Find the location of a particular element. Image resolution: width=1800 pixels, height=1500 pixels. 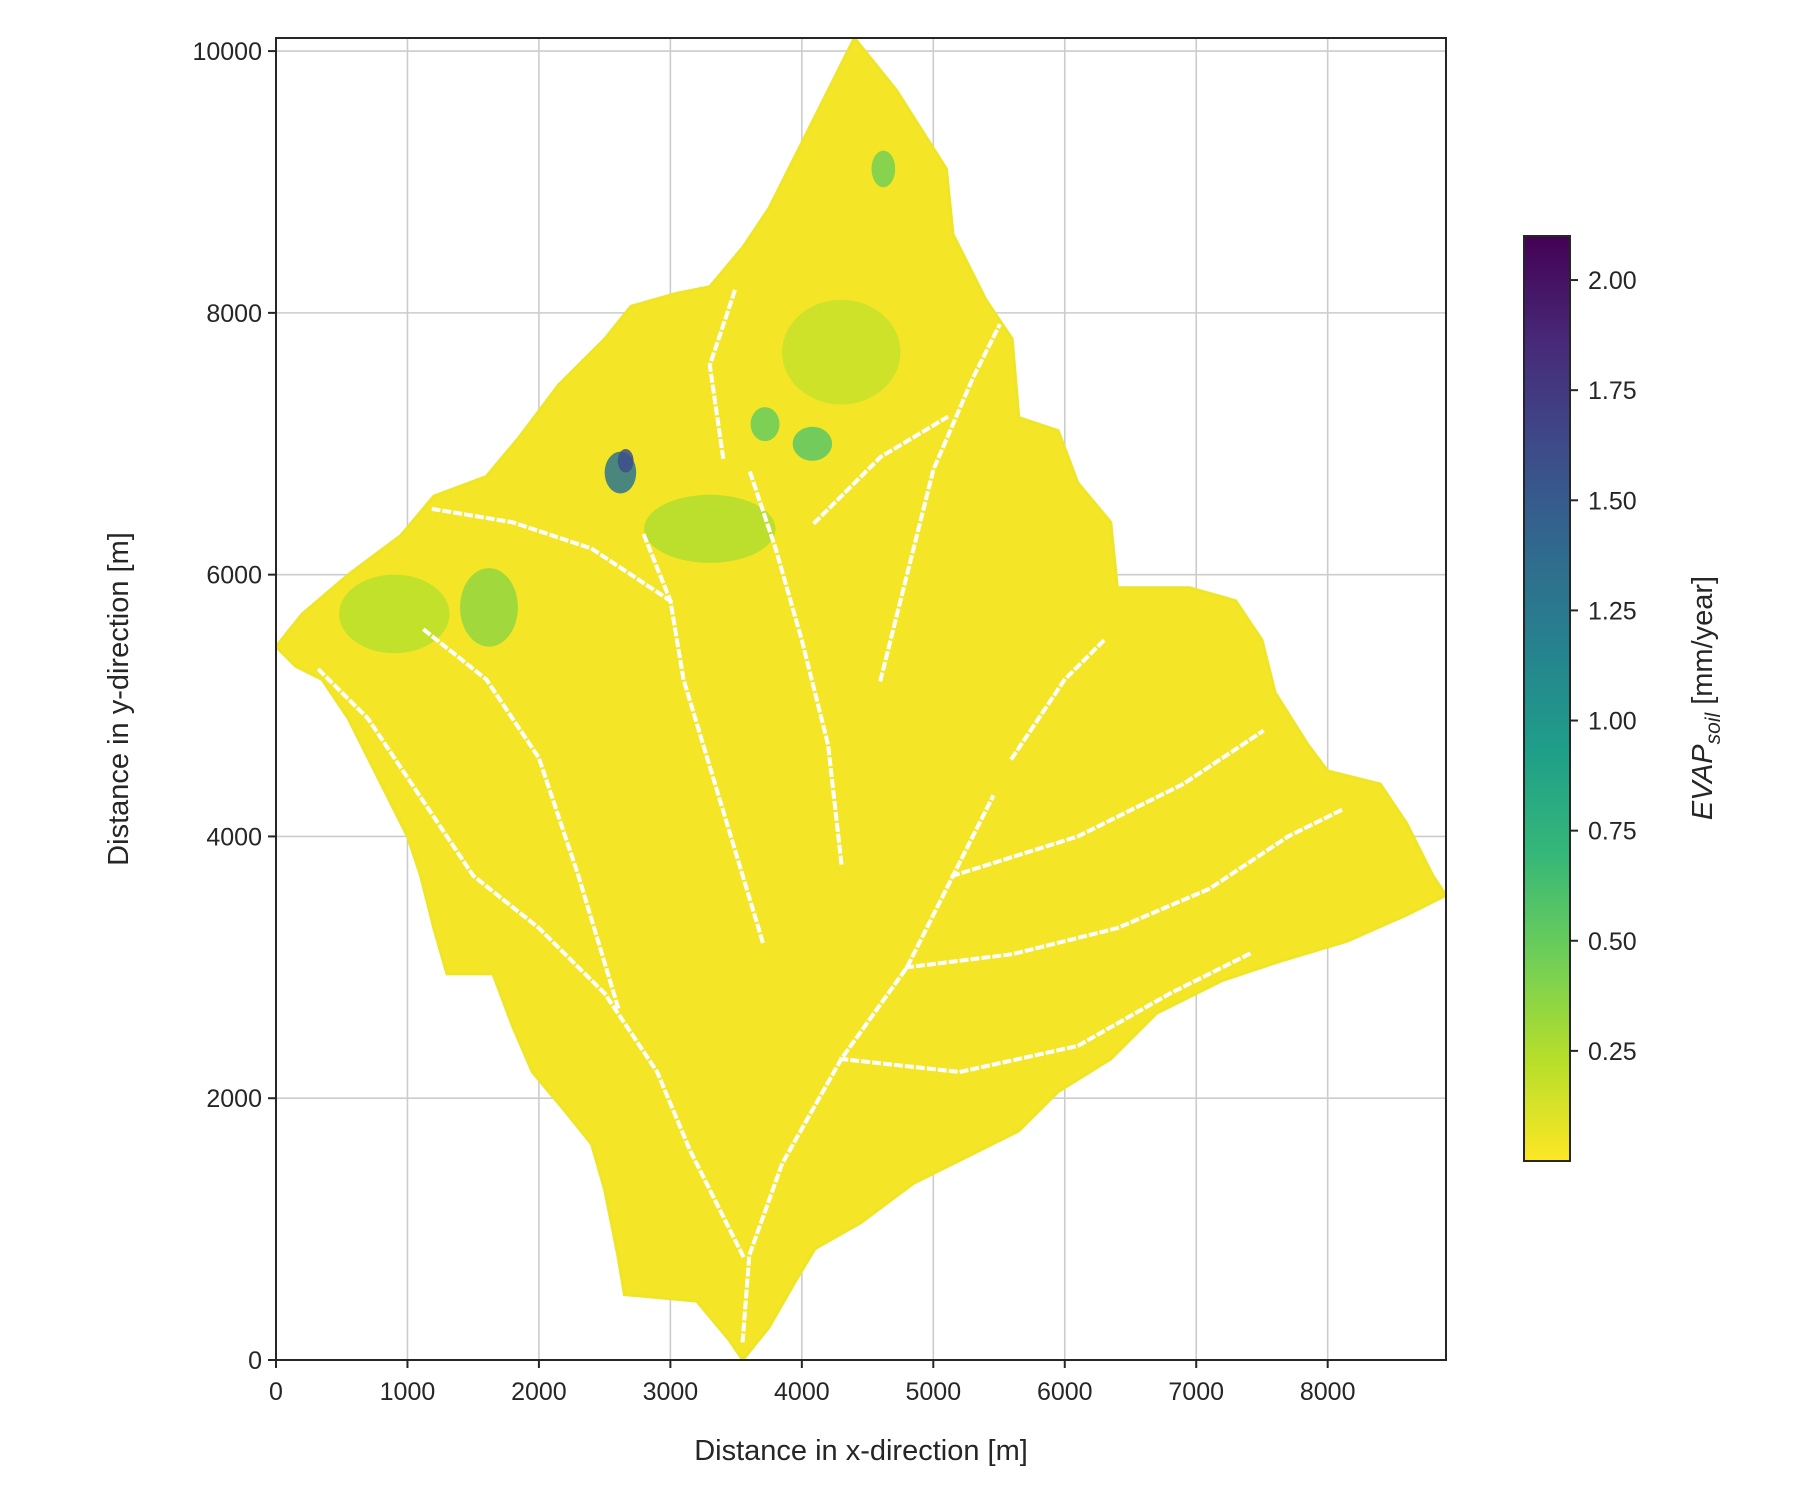

x-tick-label: 0 is located at coordinates (276, 1392).